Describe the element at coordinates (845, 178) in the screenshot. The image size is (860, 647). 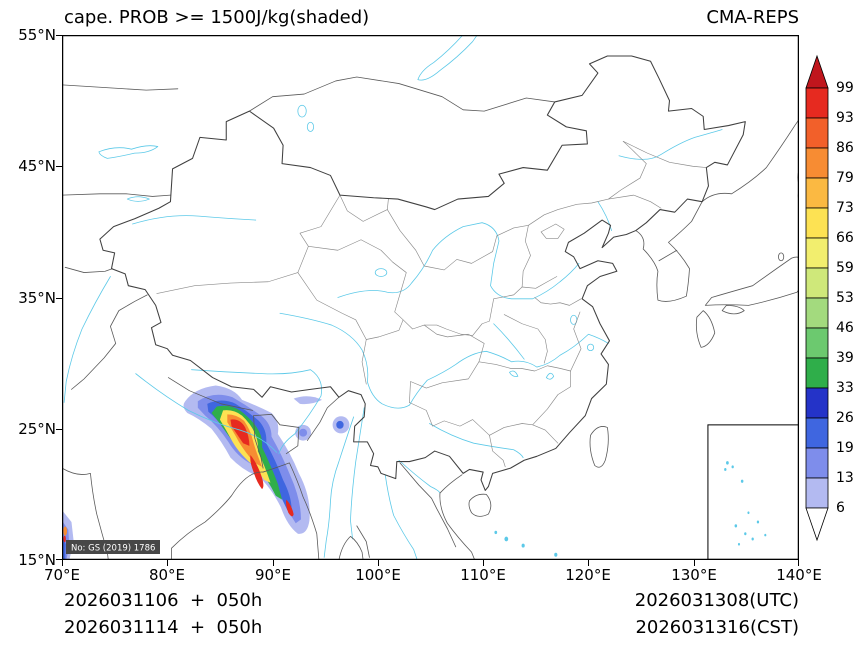
I see `colorbar-tick-label: 79` at that location.